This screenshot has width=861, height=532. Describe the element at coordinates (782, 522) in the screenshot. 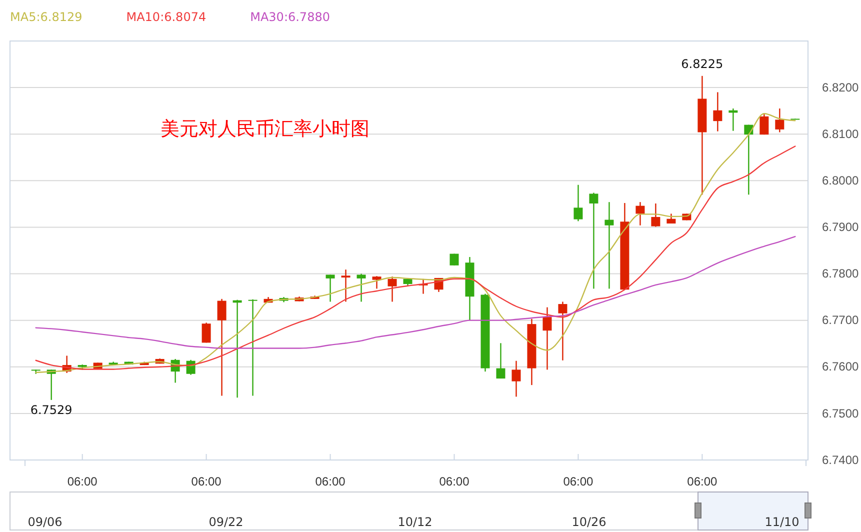

I see `text: 11/10` at that location.